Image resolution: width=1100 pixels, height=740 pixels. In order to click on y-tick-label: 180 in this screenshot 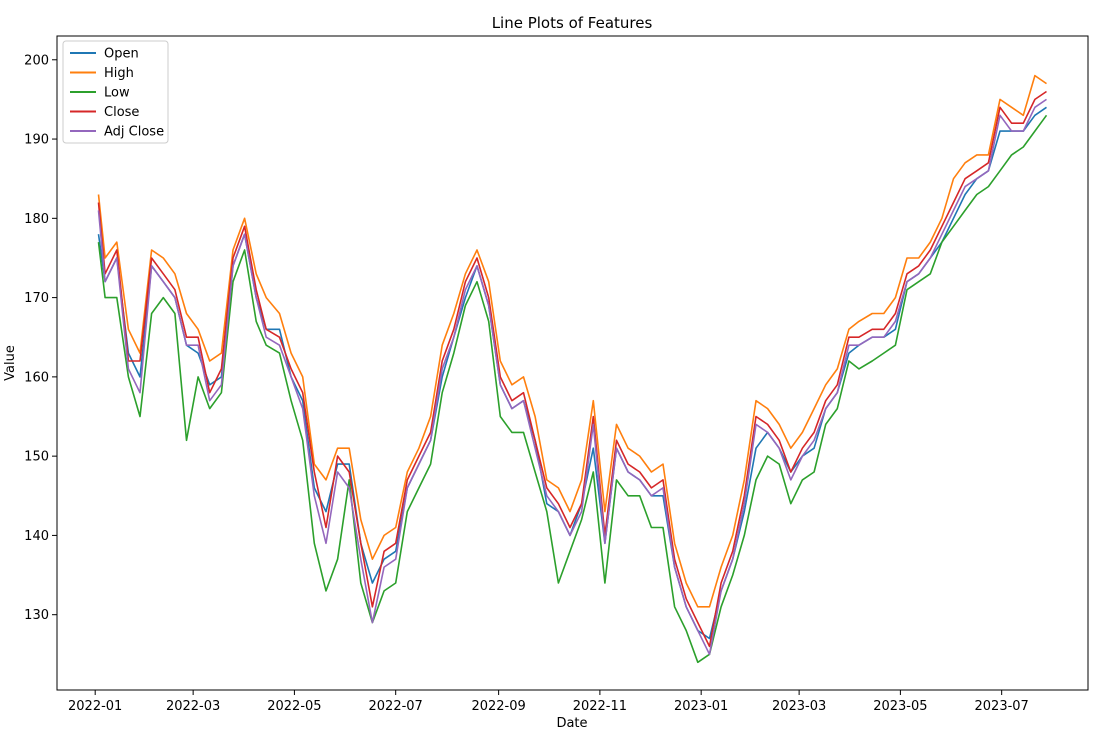, I will do `click(36, 219)`.